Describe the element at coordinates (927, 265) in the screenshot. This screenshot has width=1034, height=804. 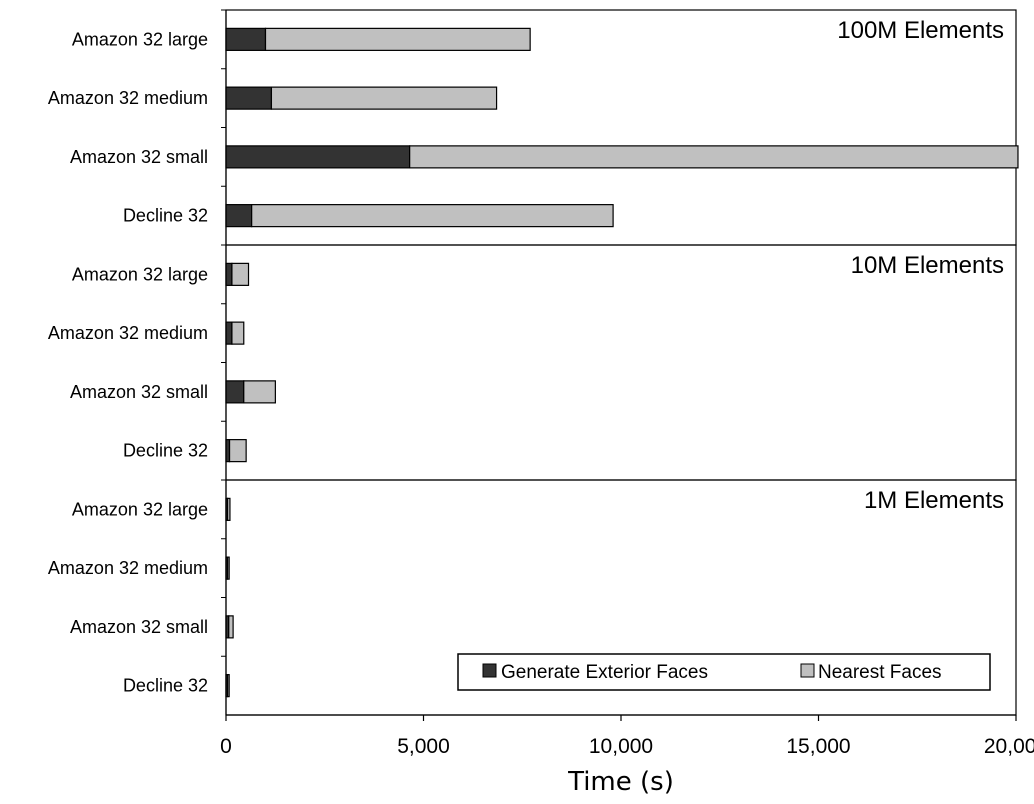
I see `panel-title: 10M Elements` at that location.